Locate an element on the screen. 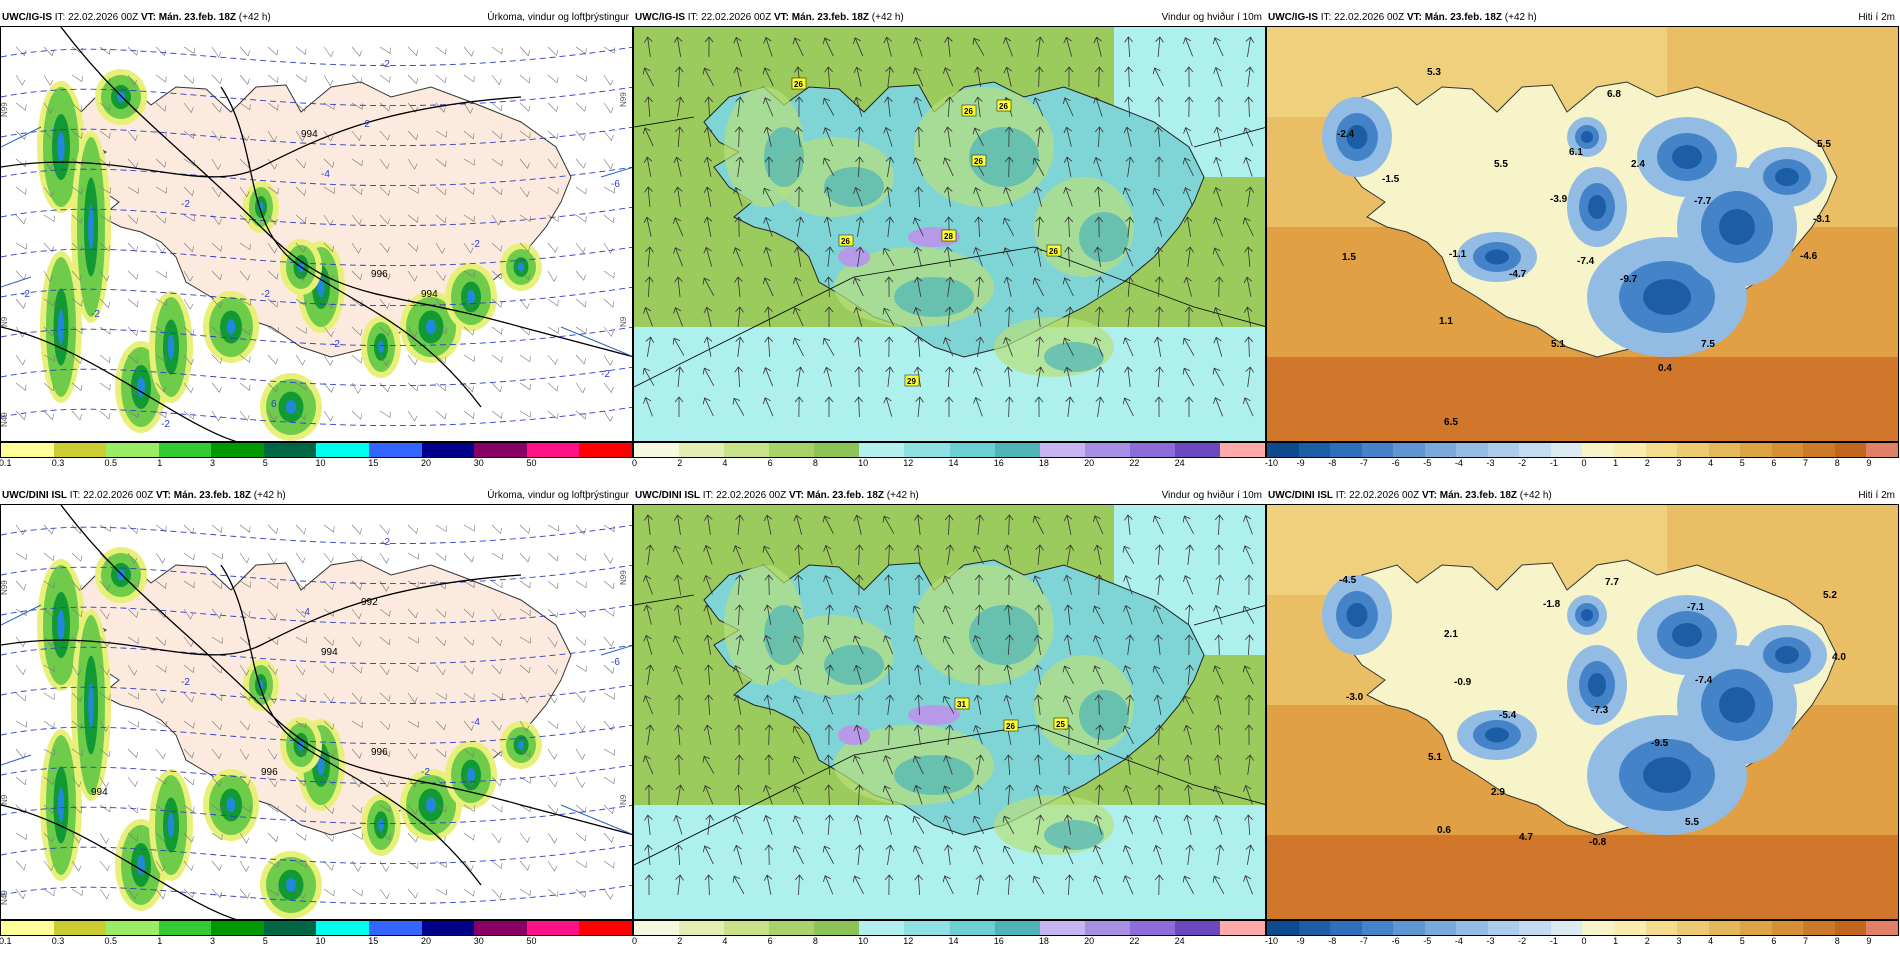 The image size is (1900, 958). temp-value: -9.5 is located at coordinates (1660, 743).